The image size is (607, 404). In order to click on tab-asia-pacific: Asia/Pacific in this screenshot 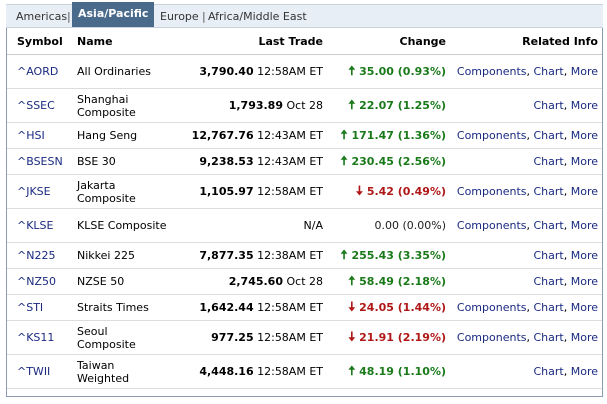, I will do `click(113, 14)`.